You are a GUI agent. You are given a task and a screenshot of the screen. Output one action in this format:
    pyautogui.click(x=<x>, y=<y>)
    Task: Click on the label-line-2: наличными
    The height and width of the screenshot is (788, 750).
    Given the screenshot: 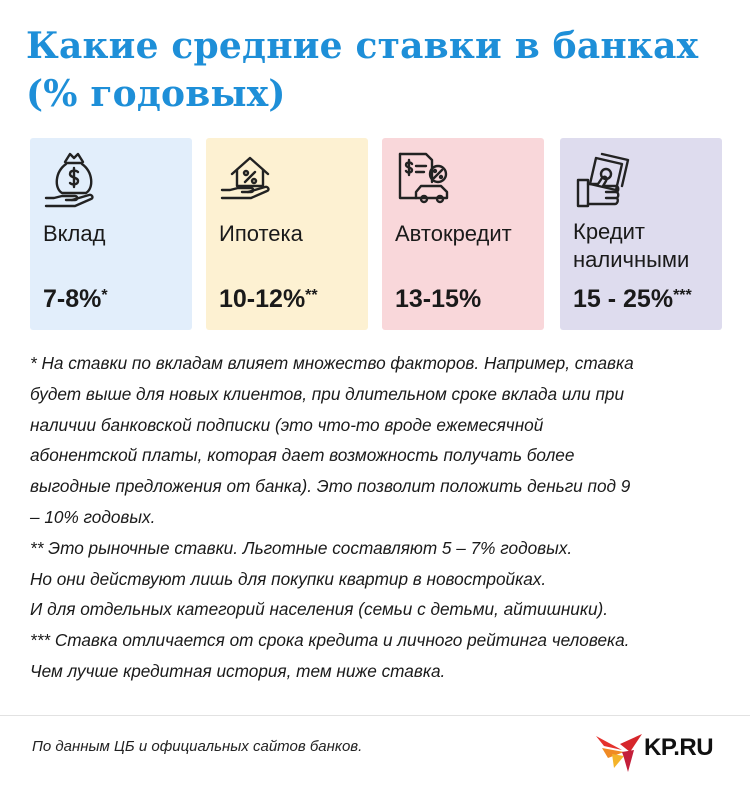 What is the action you would take?
    pyautogui.click(x=631, y=259)
    